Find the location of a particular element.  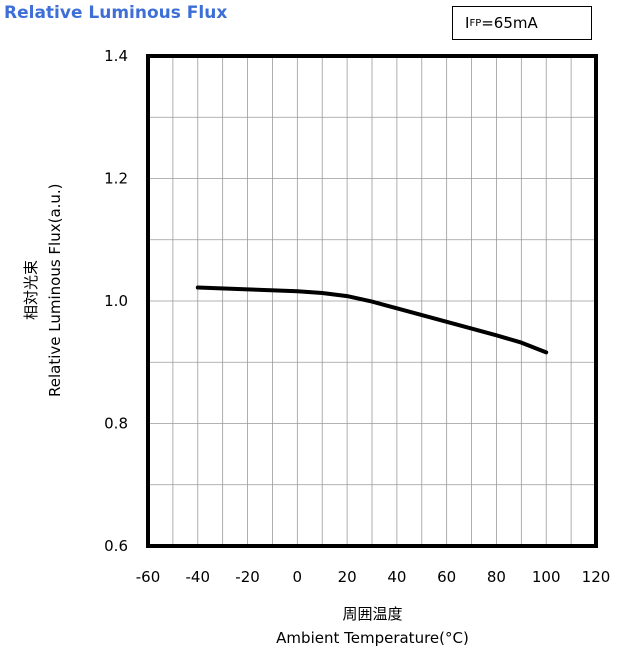

y-axis-label-jp: 相対光束 is located at coordinates (30, 289).